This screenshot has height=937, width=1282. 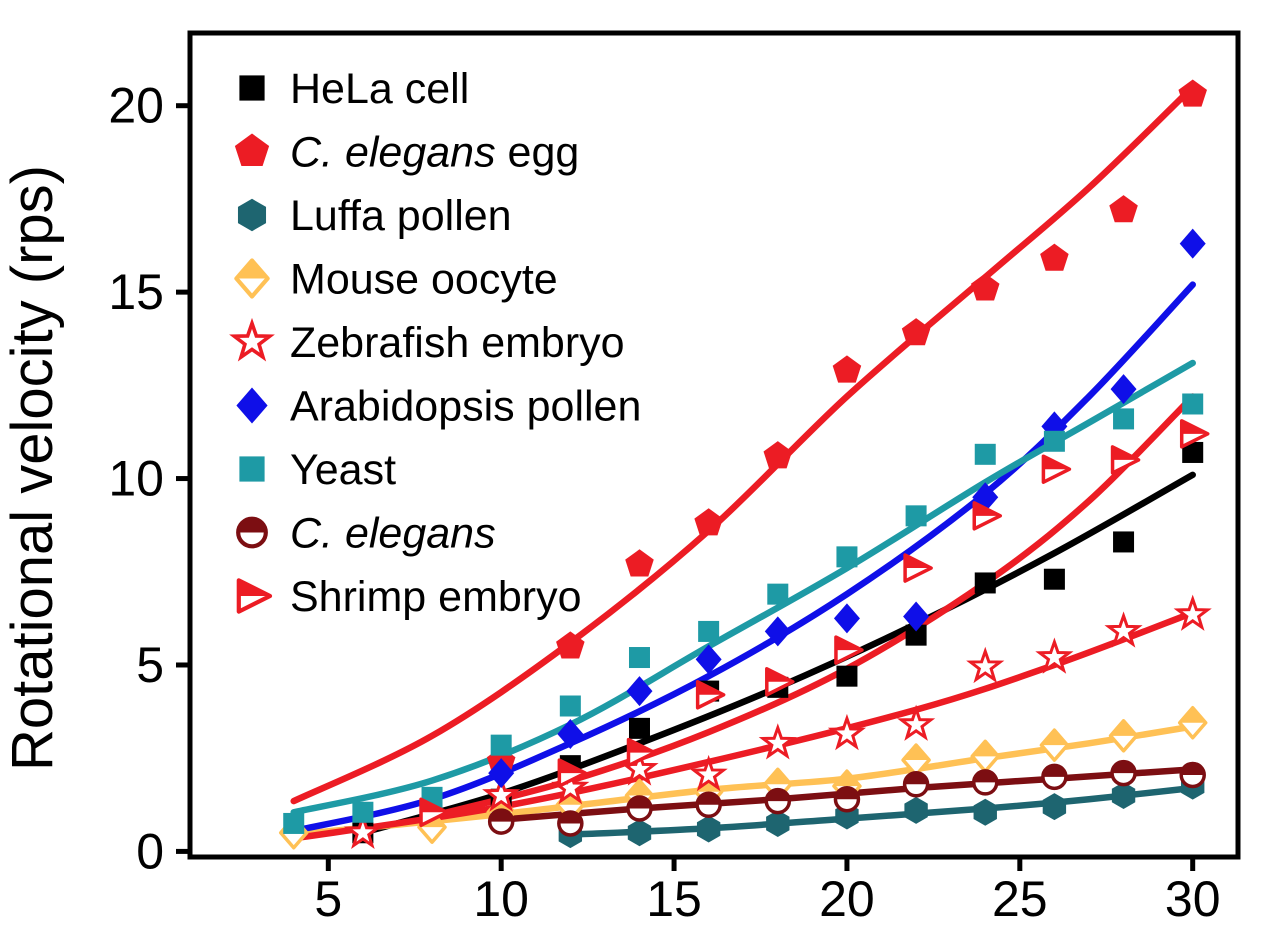 What do you see at coordinates (32, 468) in the screenshot?
I see `y-axis-title: Rotational velocity (rps)` at bounding box center [32, 468].